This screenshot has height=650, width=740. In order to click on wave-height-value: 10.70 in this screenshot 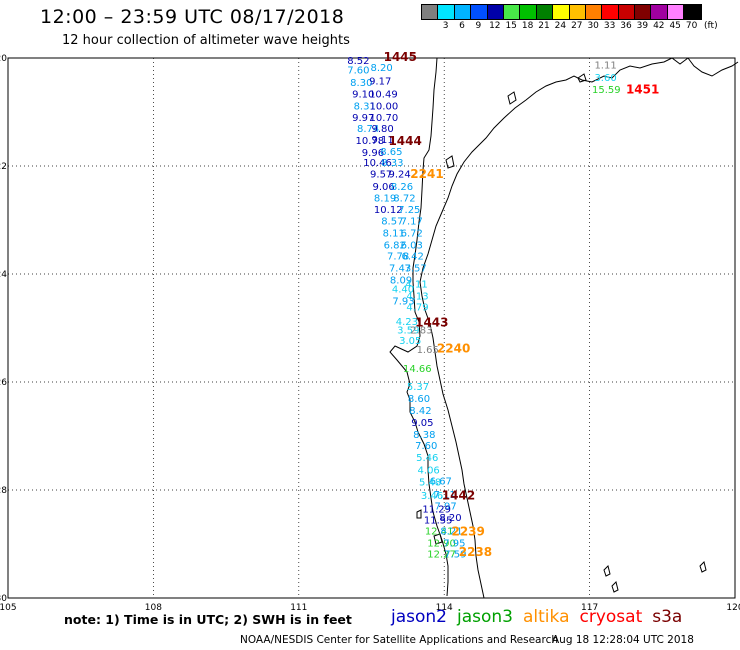, I will do `click(384, 118)`.